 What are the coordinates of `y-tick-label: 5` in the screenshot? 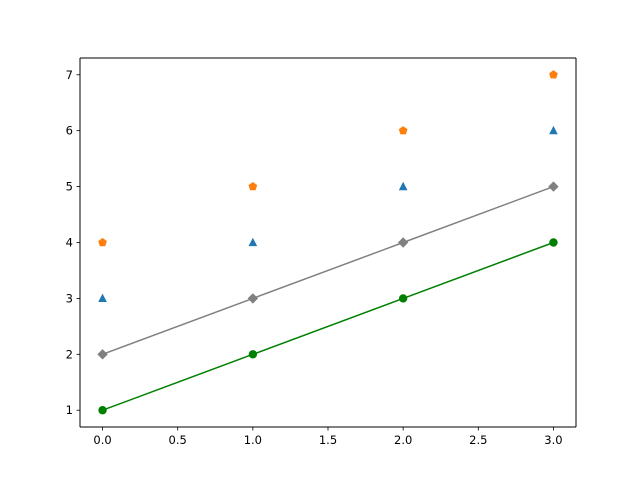 It's located at (69, 187).